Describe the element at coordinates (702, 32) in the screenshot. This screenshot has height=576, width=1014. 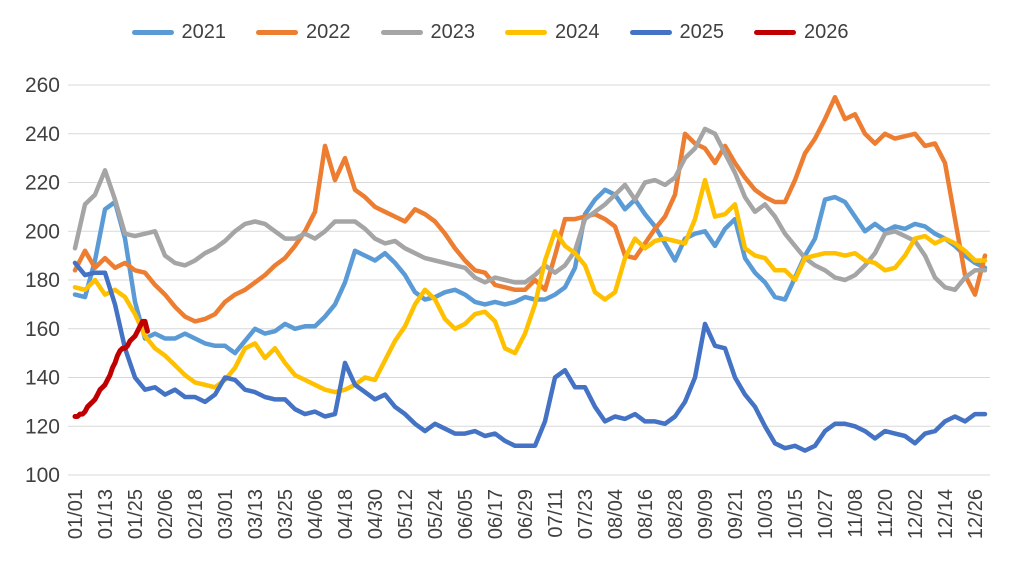
I see `legend-label: 2025` at that location.